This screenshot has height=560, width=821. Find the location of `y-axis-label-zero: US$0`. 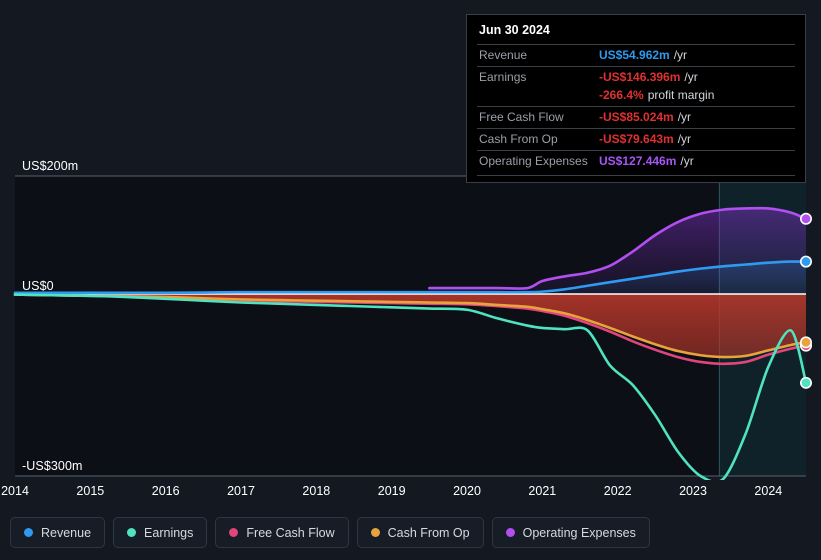

y-axis-label-zero: US$0 is located at coordinates (38, 286).